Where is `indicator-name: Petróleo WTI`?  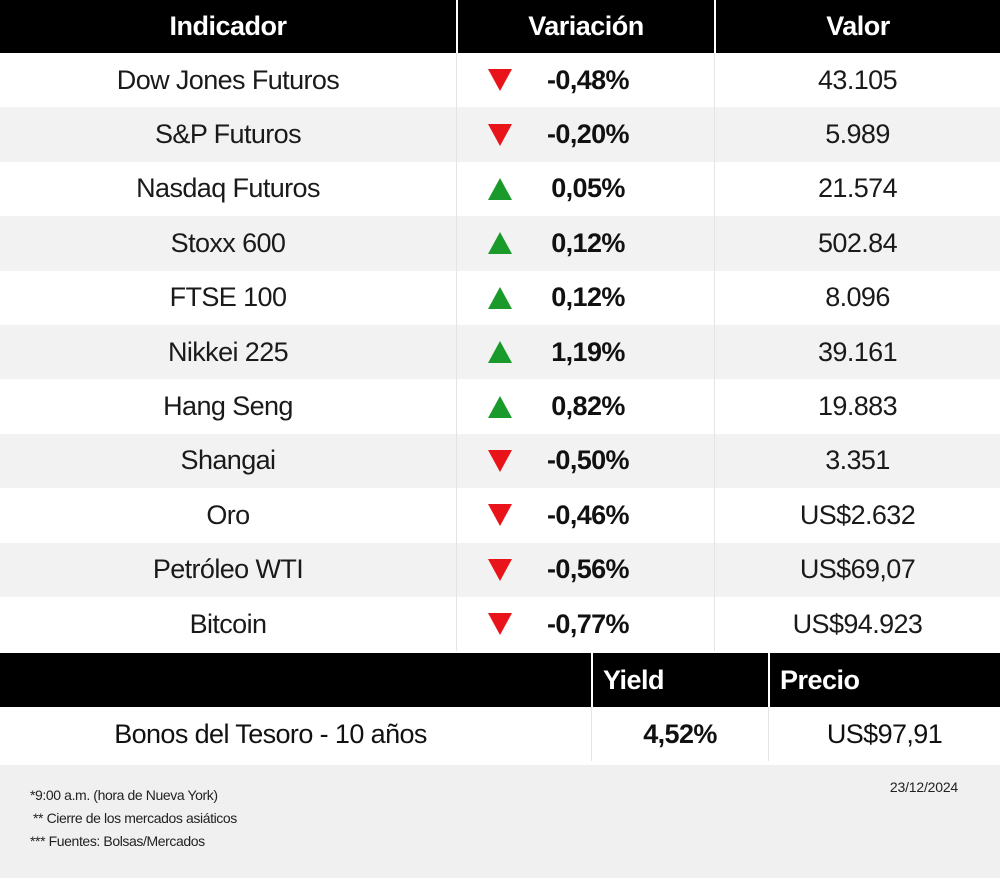
indicator-name: Petróleo WTI is located at coordinates (228, 569).